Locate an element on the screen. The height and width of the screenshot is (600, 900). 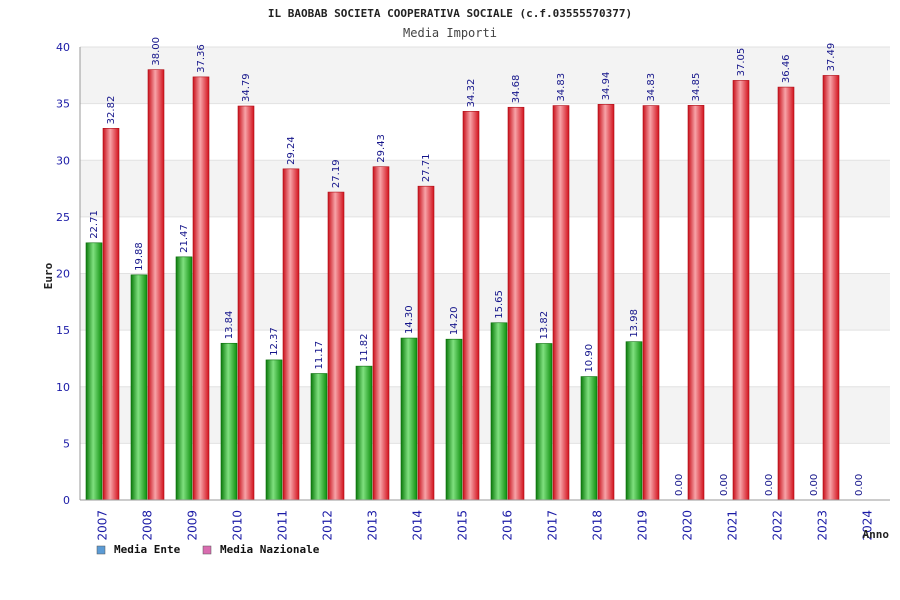
data-label-media-ente-2015: 14.20 is located at coordinates (454, 321).